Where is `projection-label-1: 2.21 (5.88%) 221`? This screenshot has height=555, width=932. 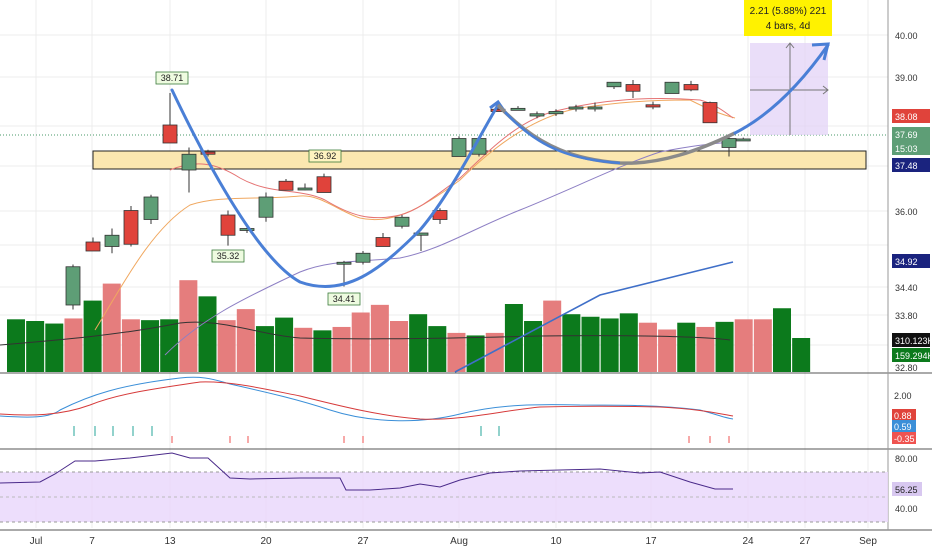 projection-label-1: 2.21 (5.88%) 221 is located at coordinates (788, 11).